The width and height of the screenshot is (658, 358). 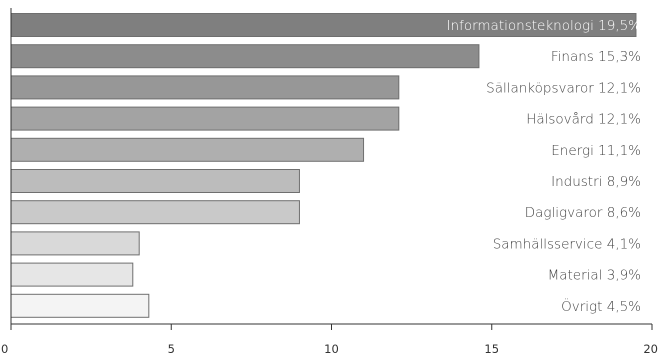 What do you see at coordinates (583, 119) in the screenshot?
I see `bar-label-h-lsov-rd: Hälsovård 12,1%` at bounding box center [583, 119].